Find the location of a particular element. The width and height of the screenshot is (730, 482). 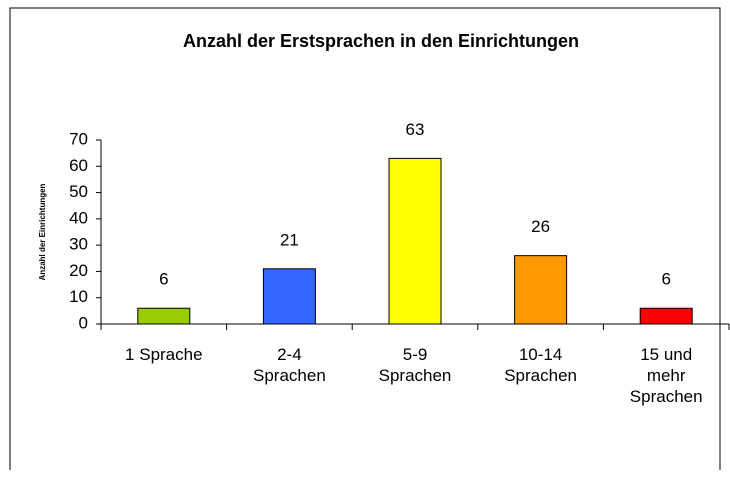

y-tick-label: 0 is located at coordinates (83, 322).